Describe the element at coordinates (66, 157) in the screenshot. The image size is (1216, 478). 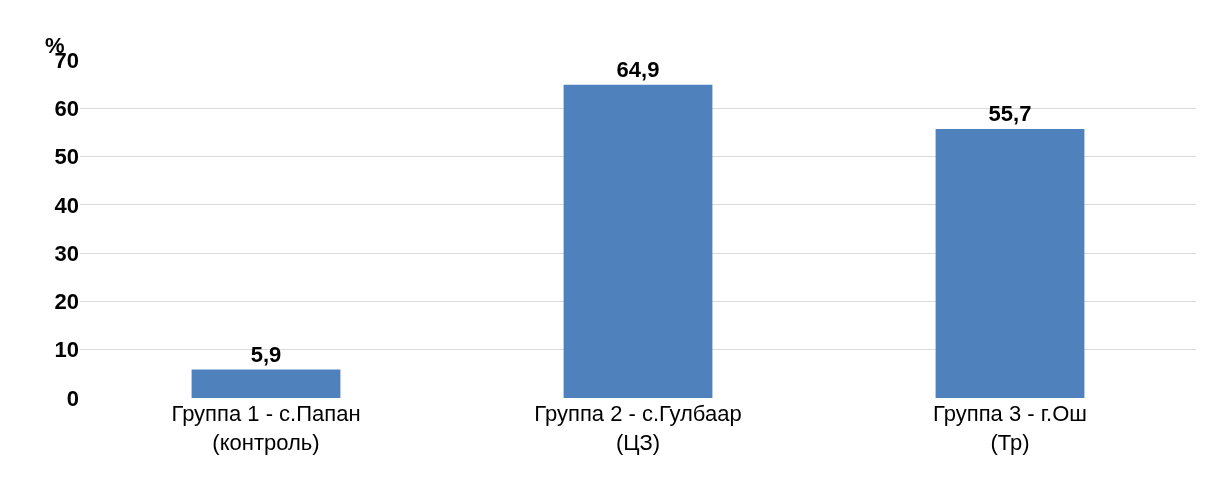
I see `y-tick-label: 50` at that location.